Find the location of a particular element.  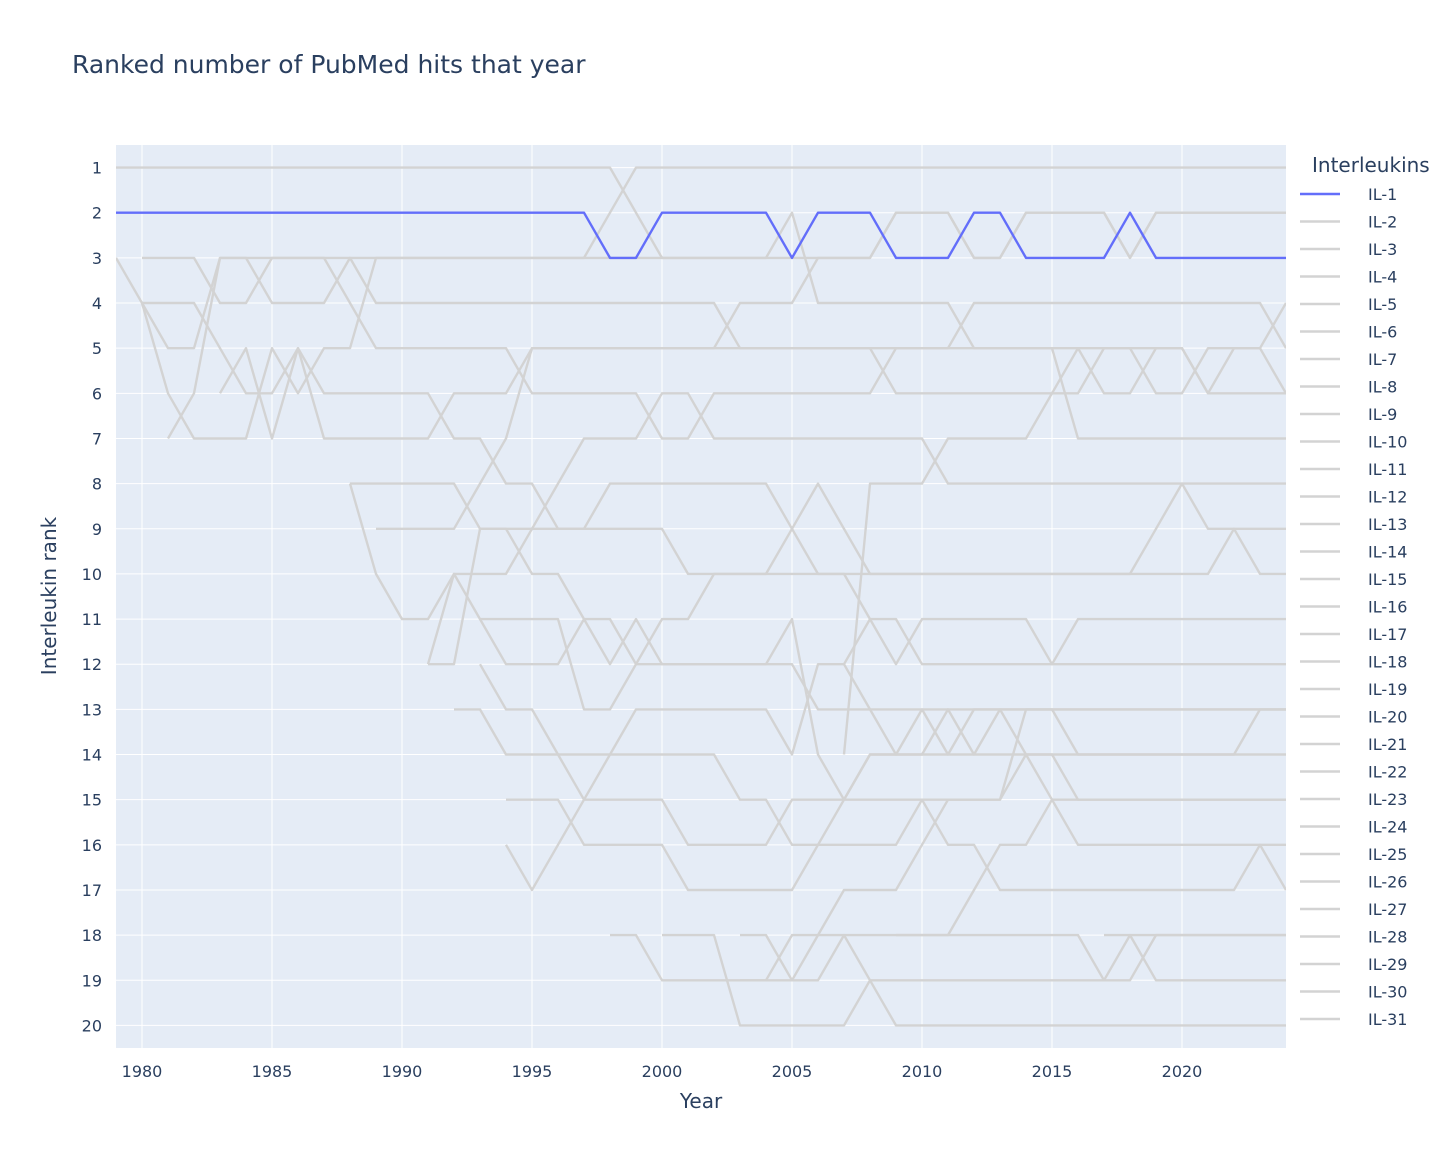

legend-item: IL-16 is located at coordinates (1353, 607).